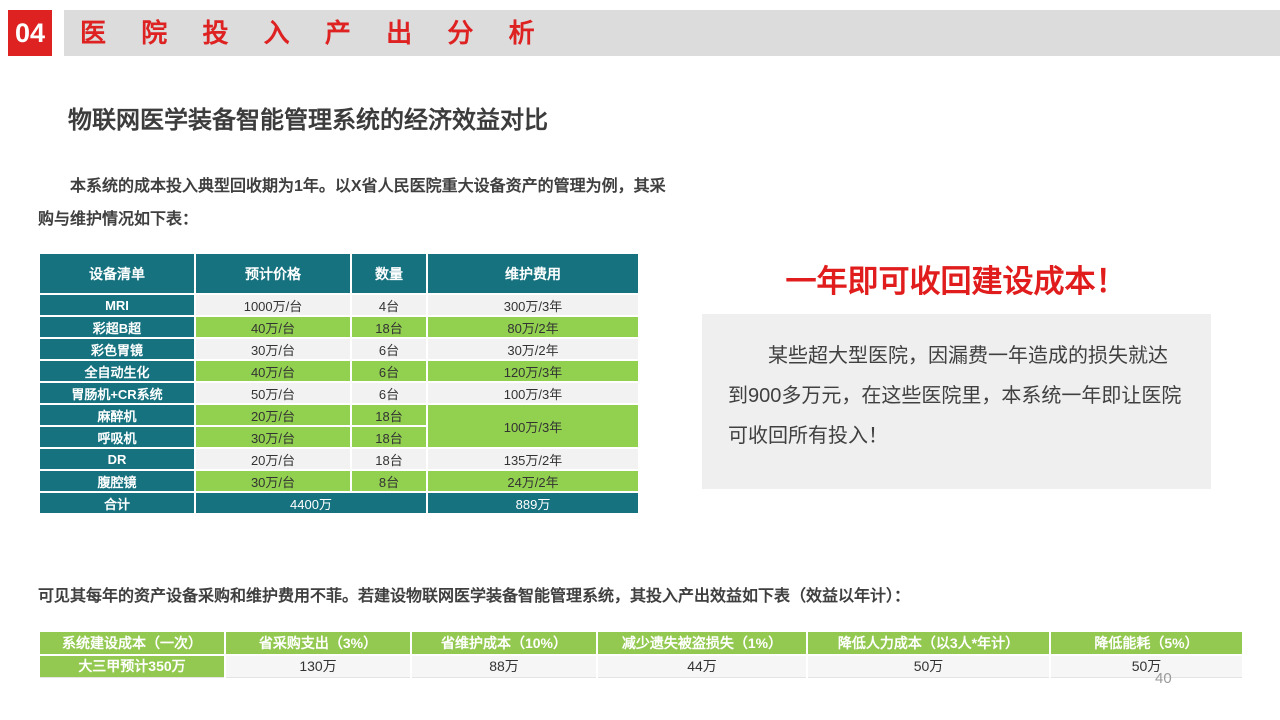 The height and width of the screenshot is (720, 1280). What do you see at coordinates (533, 349) in the screenshot?
I see `maintenance-cell: 30万/2年` at bounding box center [533, 349].